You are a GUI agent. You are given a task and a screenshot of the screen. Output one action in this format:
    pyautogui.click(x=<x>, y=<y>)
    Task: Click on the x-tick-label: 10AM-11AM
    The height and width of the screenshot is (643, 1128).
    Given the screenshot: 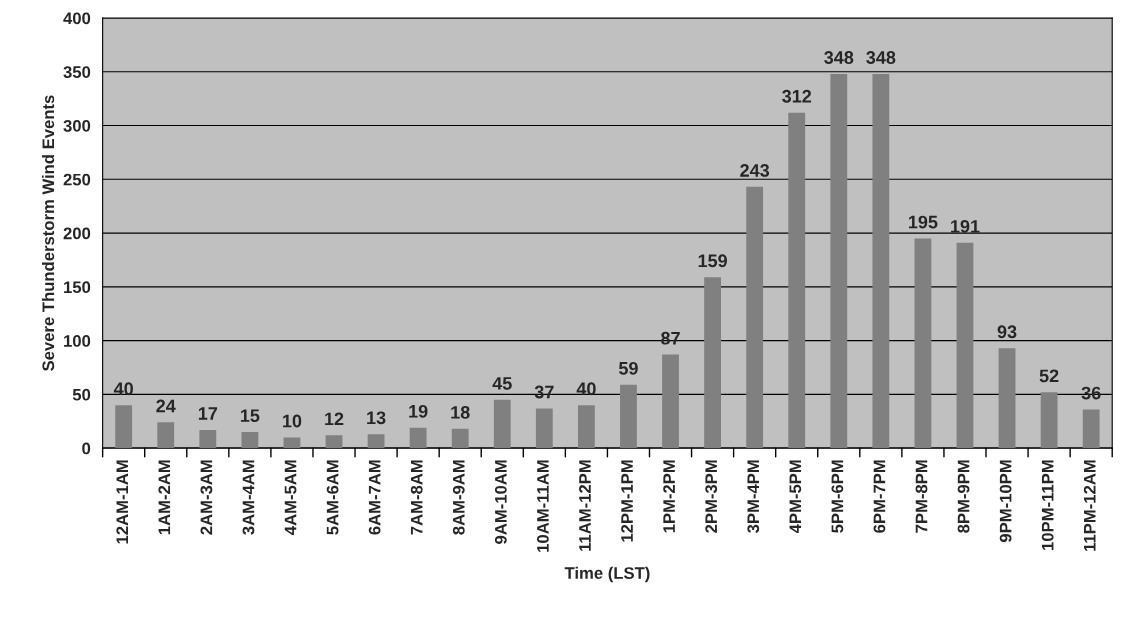 What is the action you would take?
    pyautogui.click(x=543, y=506)
    